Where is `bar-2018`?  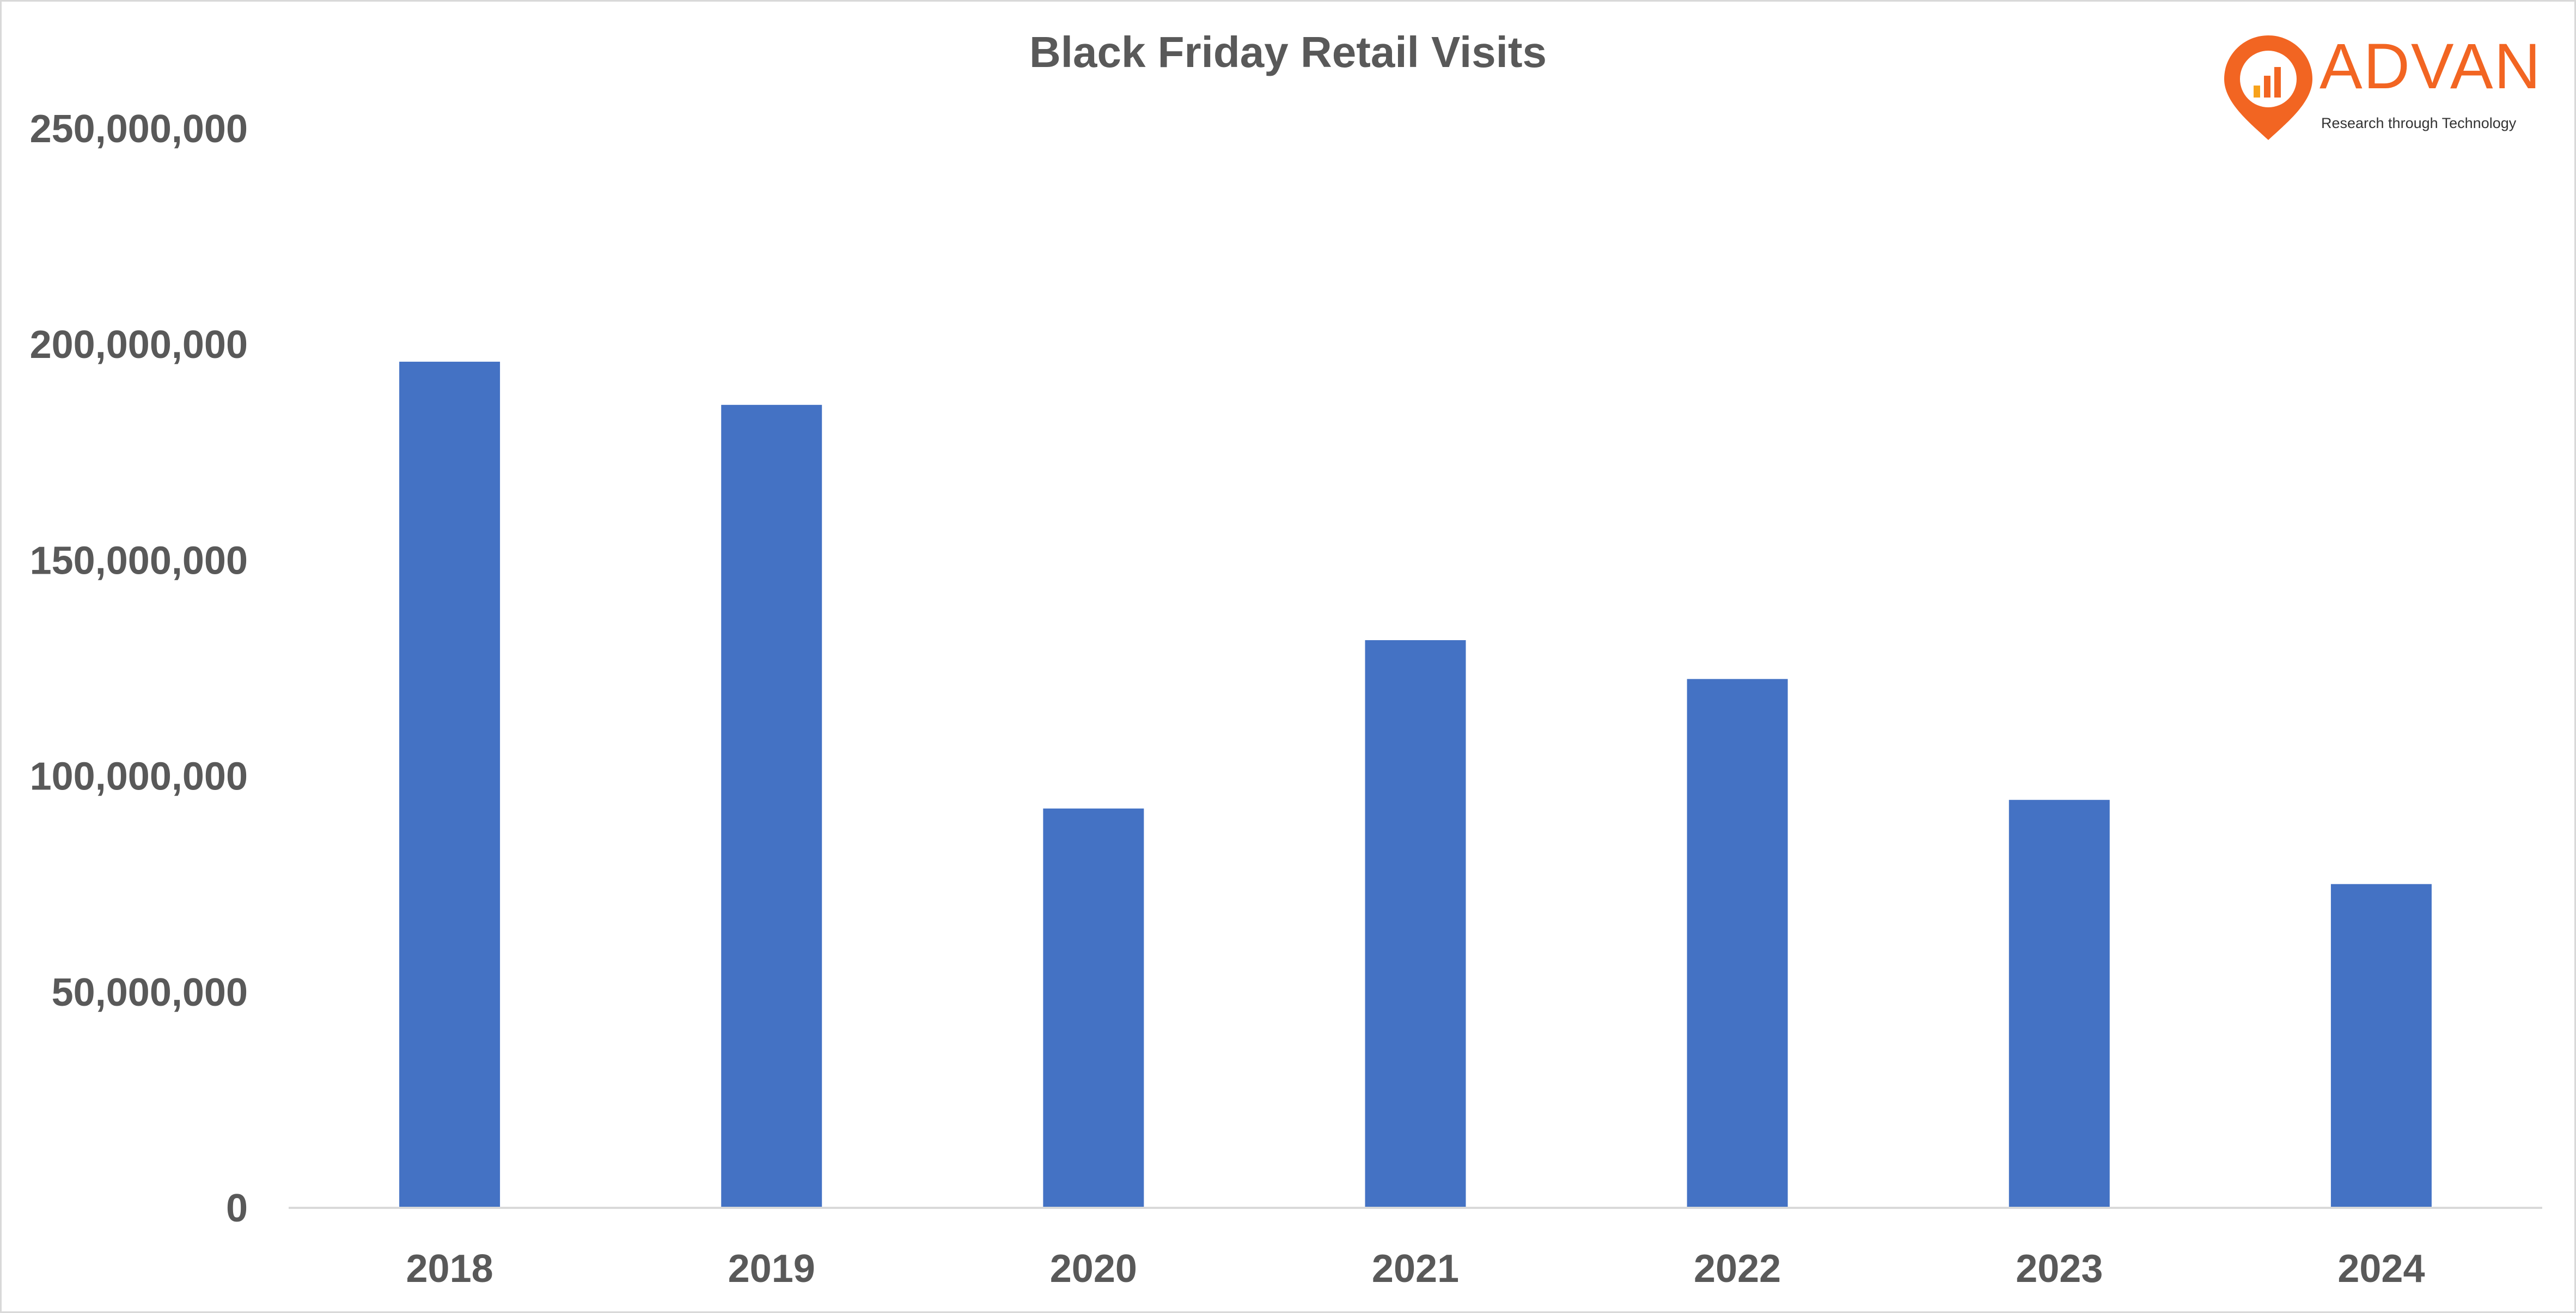 bar-2018 is located at coordinates (449, 784).